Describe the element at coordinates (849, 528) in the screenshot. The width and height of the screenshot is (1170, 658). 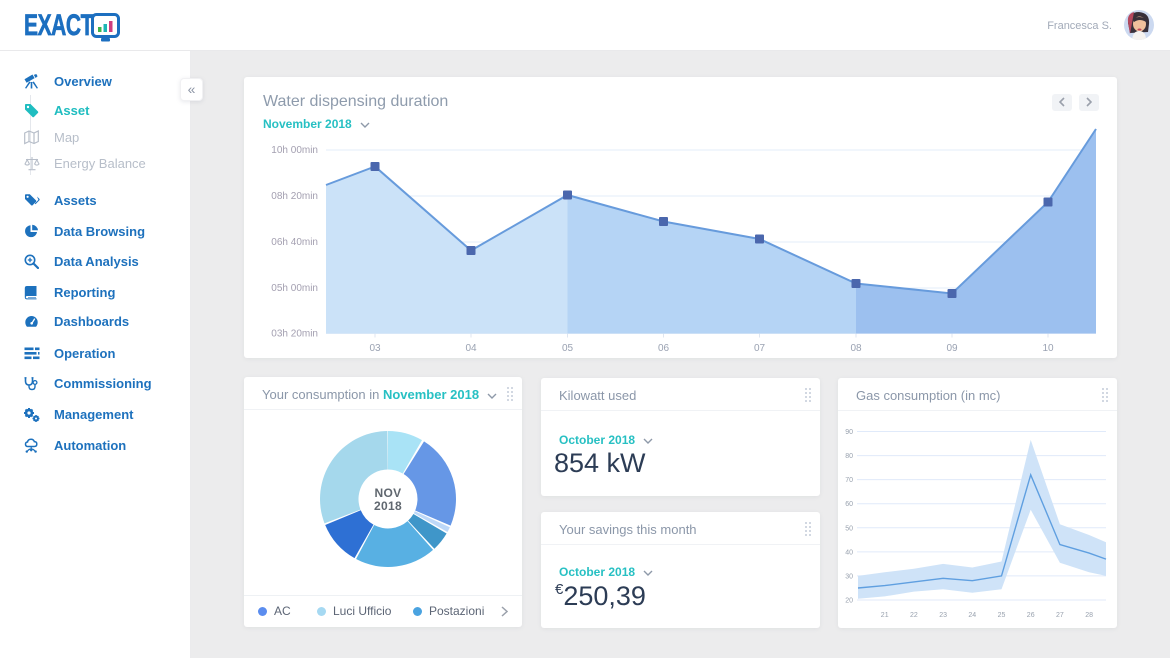
I see `svg-text: 50` at that location.